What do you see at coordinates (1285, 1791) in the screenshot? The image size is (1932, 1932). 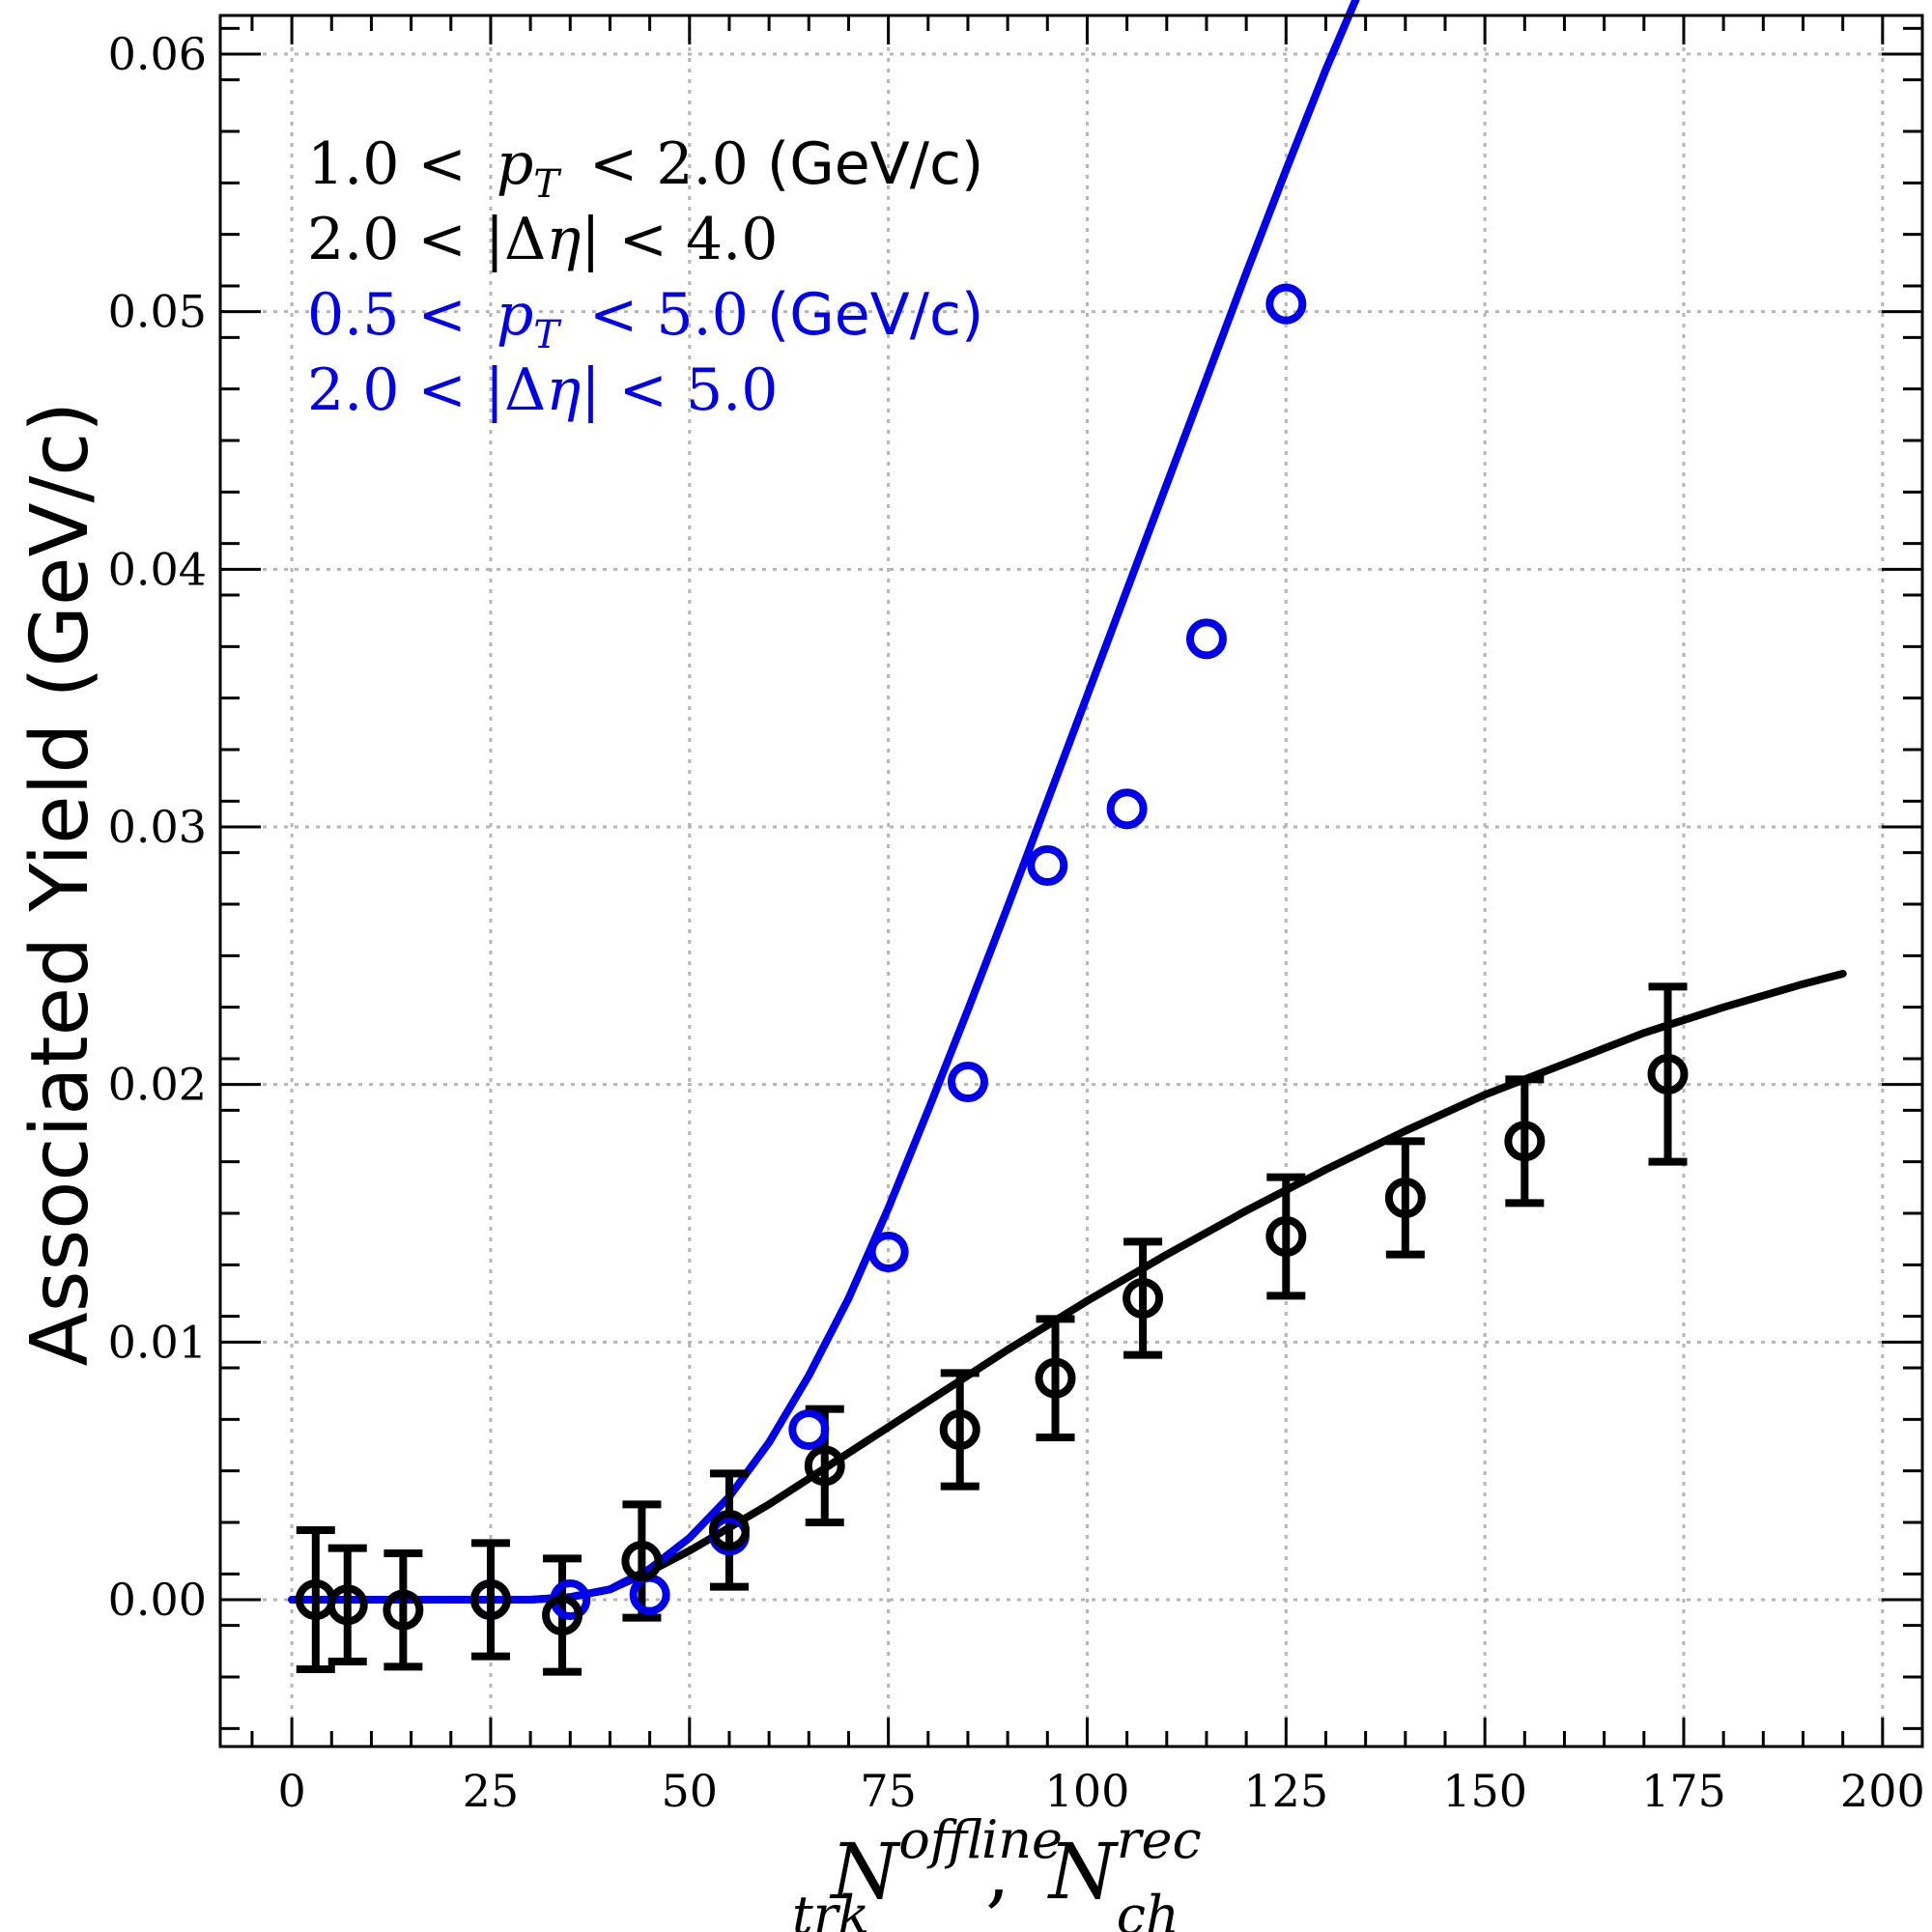 I see `x-tick-label: 125` at bounding box center [1285, 1791].